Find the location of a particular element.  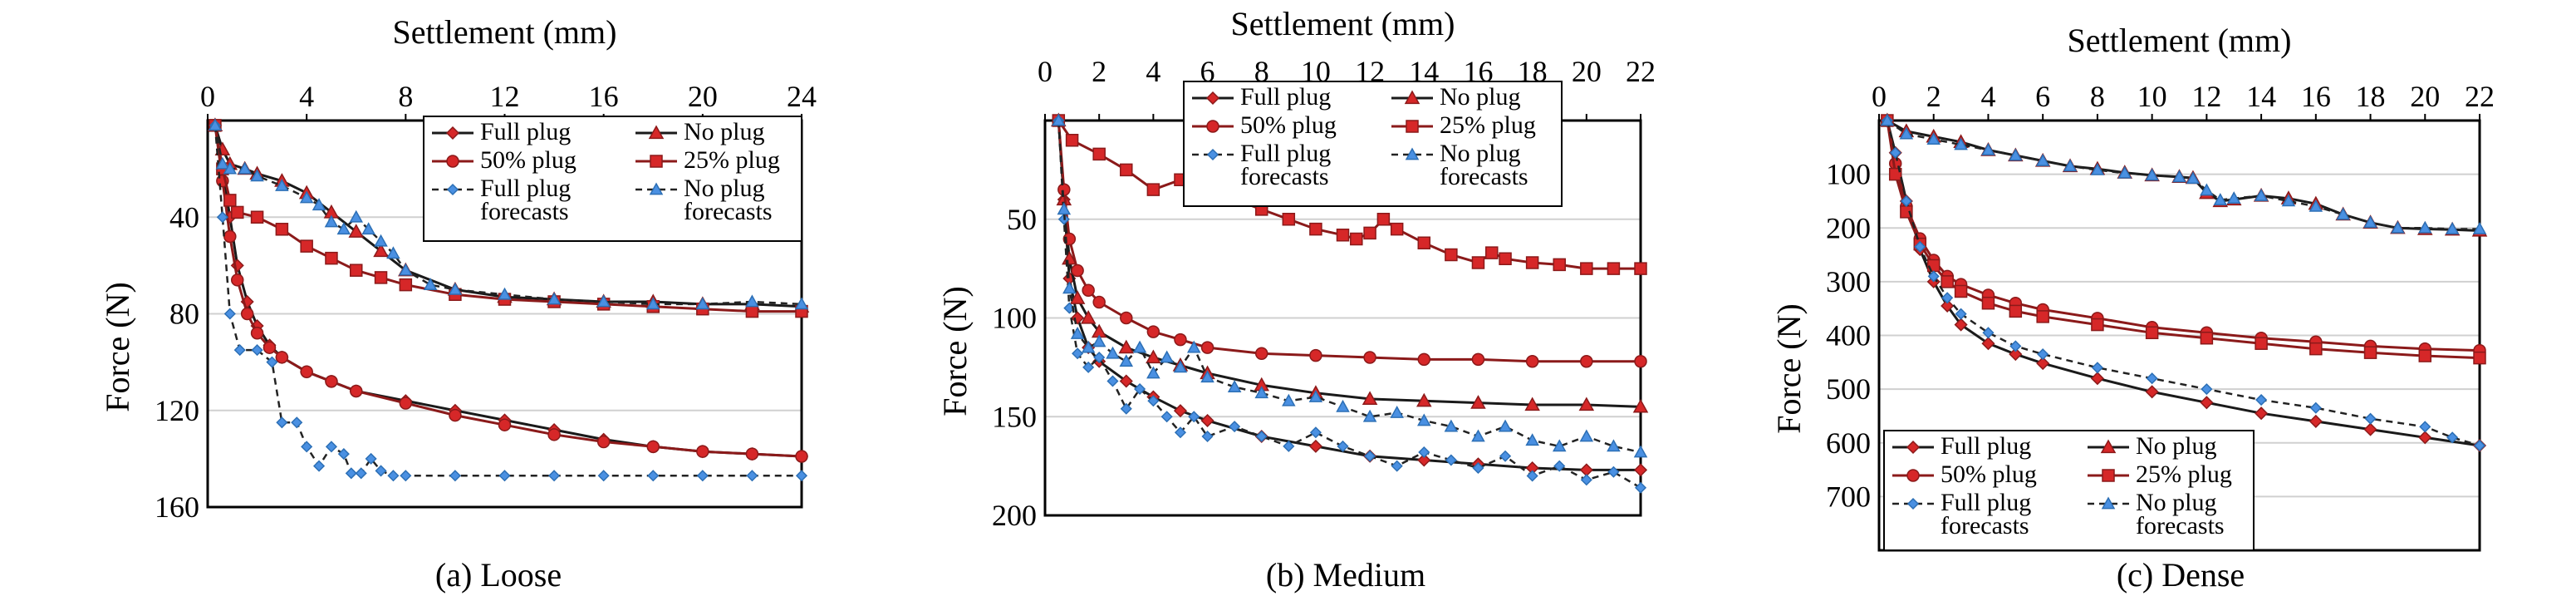

x-tick-label: 12 is located at coordinates (505, 96).